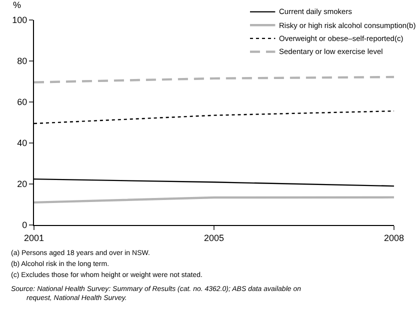  I want to click on y-tick-label: 80, so click(22, 61).